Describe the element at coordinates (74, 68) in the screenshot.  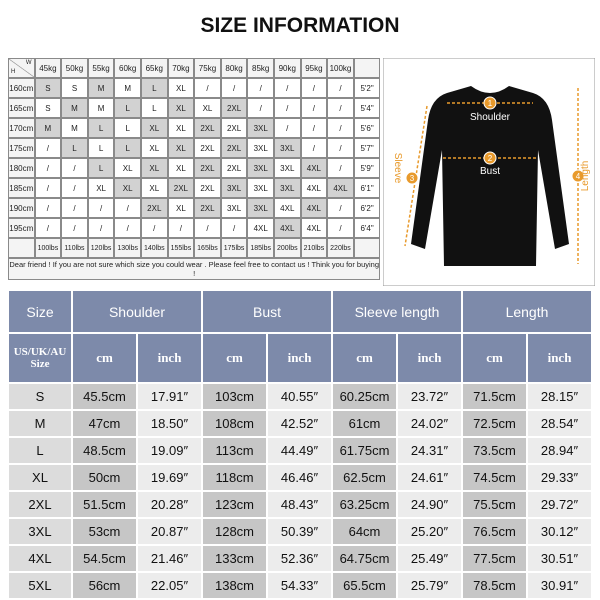
I see `weight-header: 50kg` at that location.